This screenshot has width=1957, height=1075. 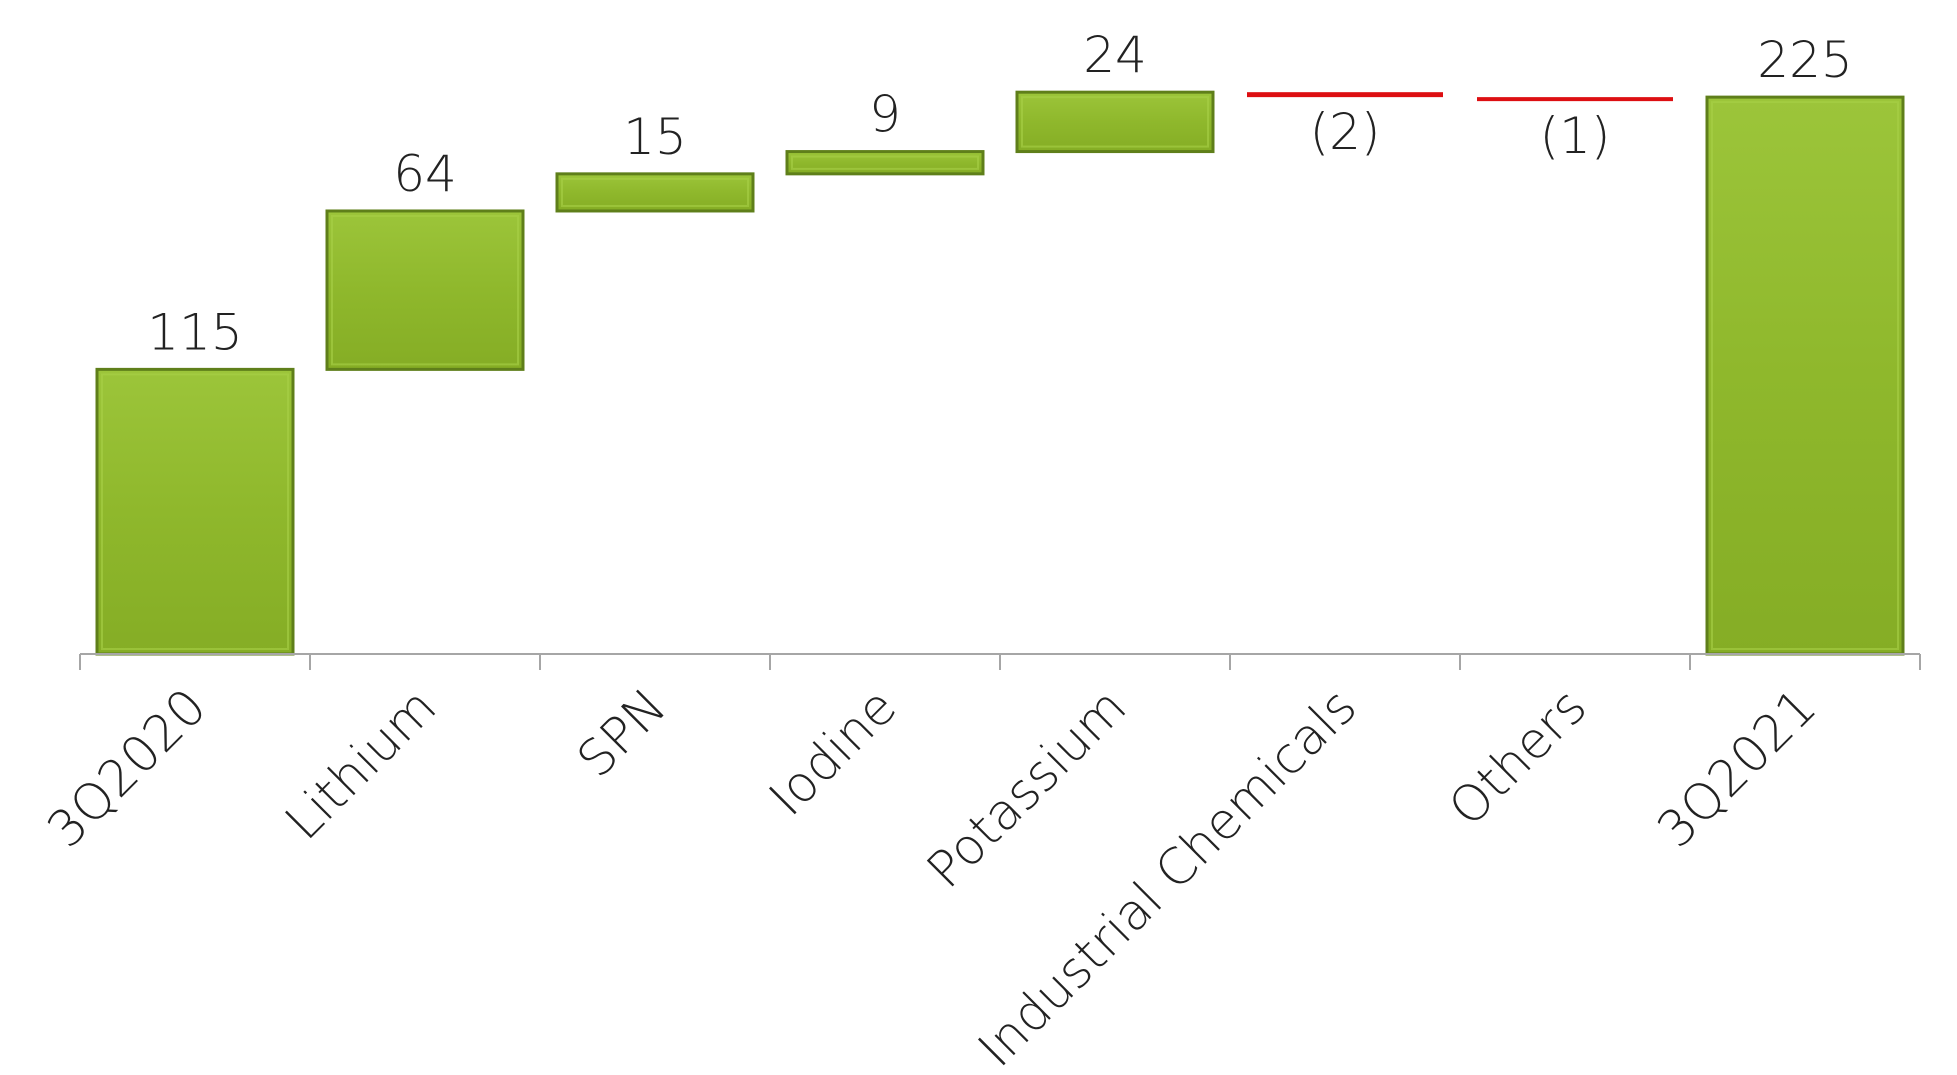 What do you see at coordinates (885, 115) in the screenshot?
I see `bar-value-label: 9` at bounding box center [885, 115].